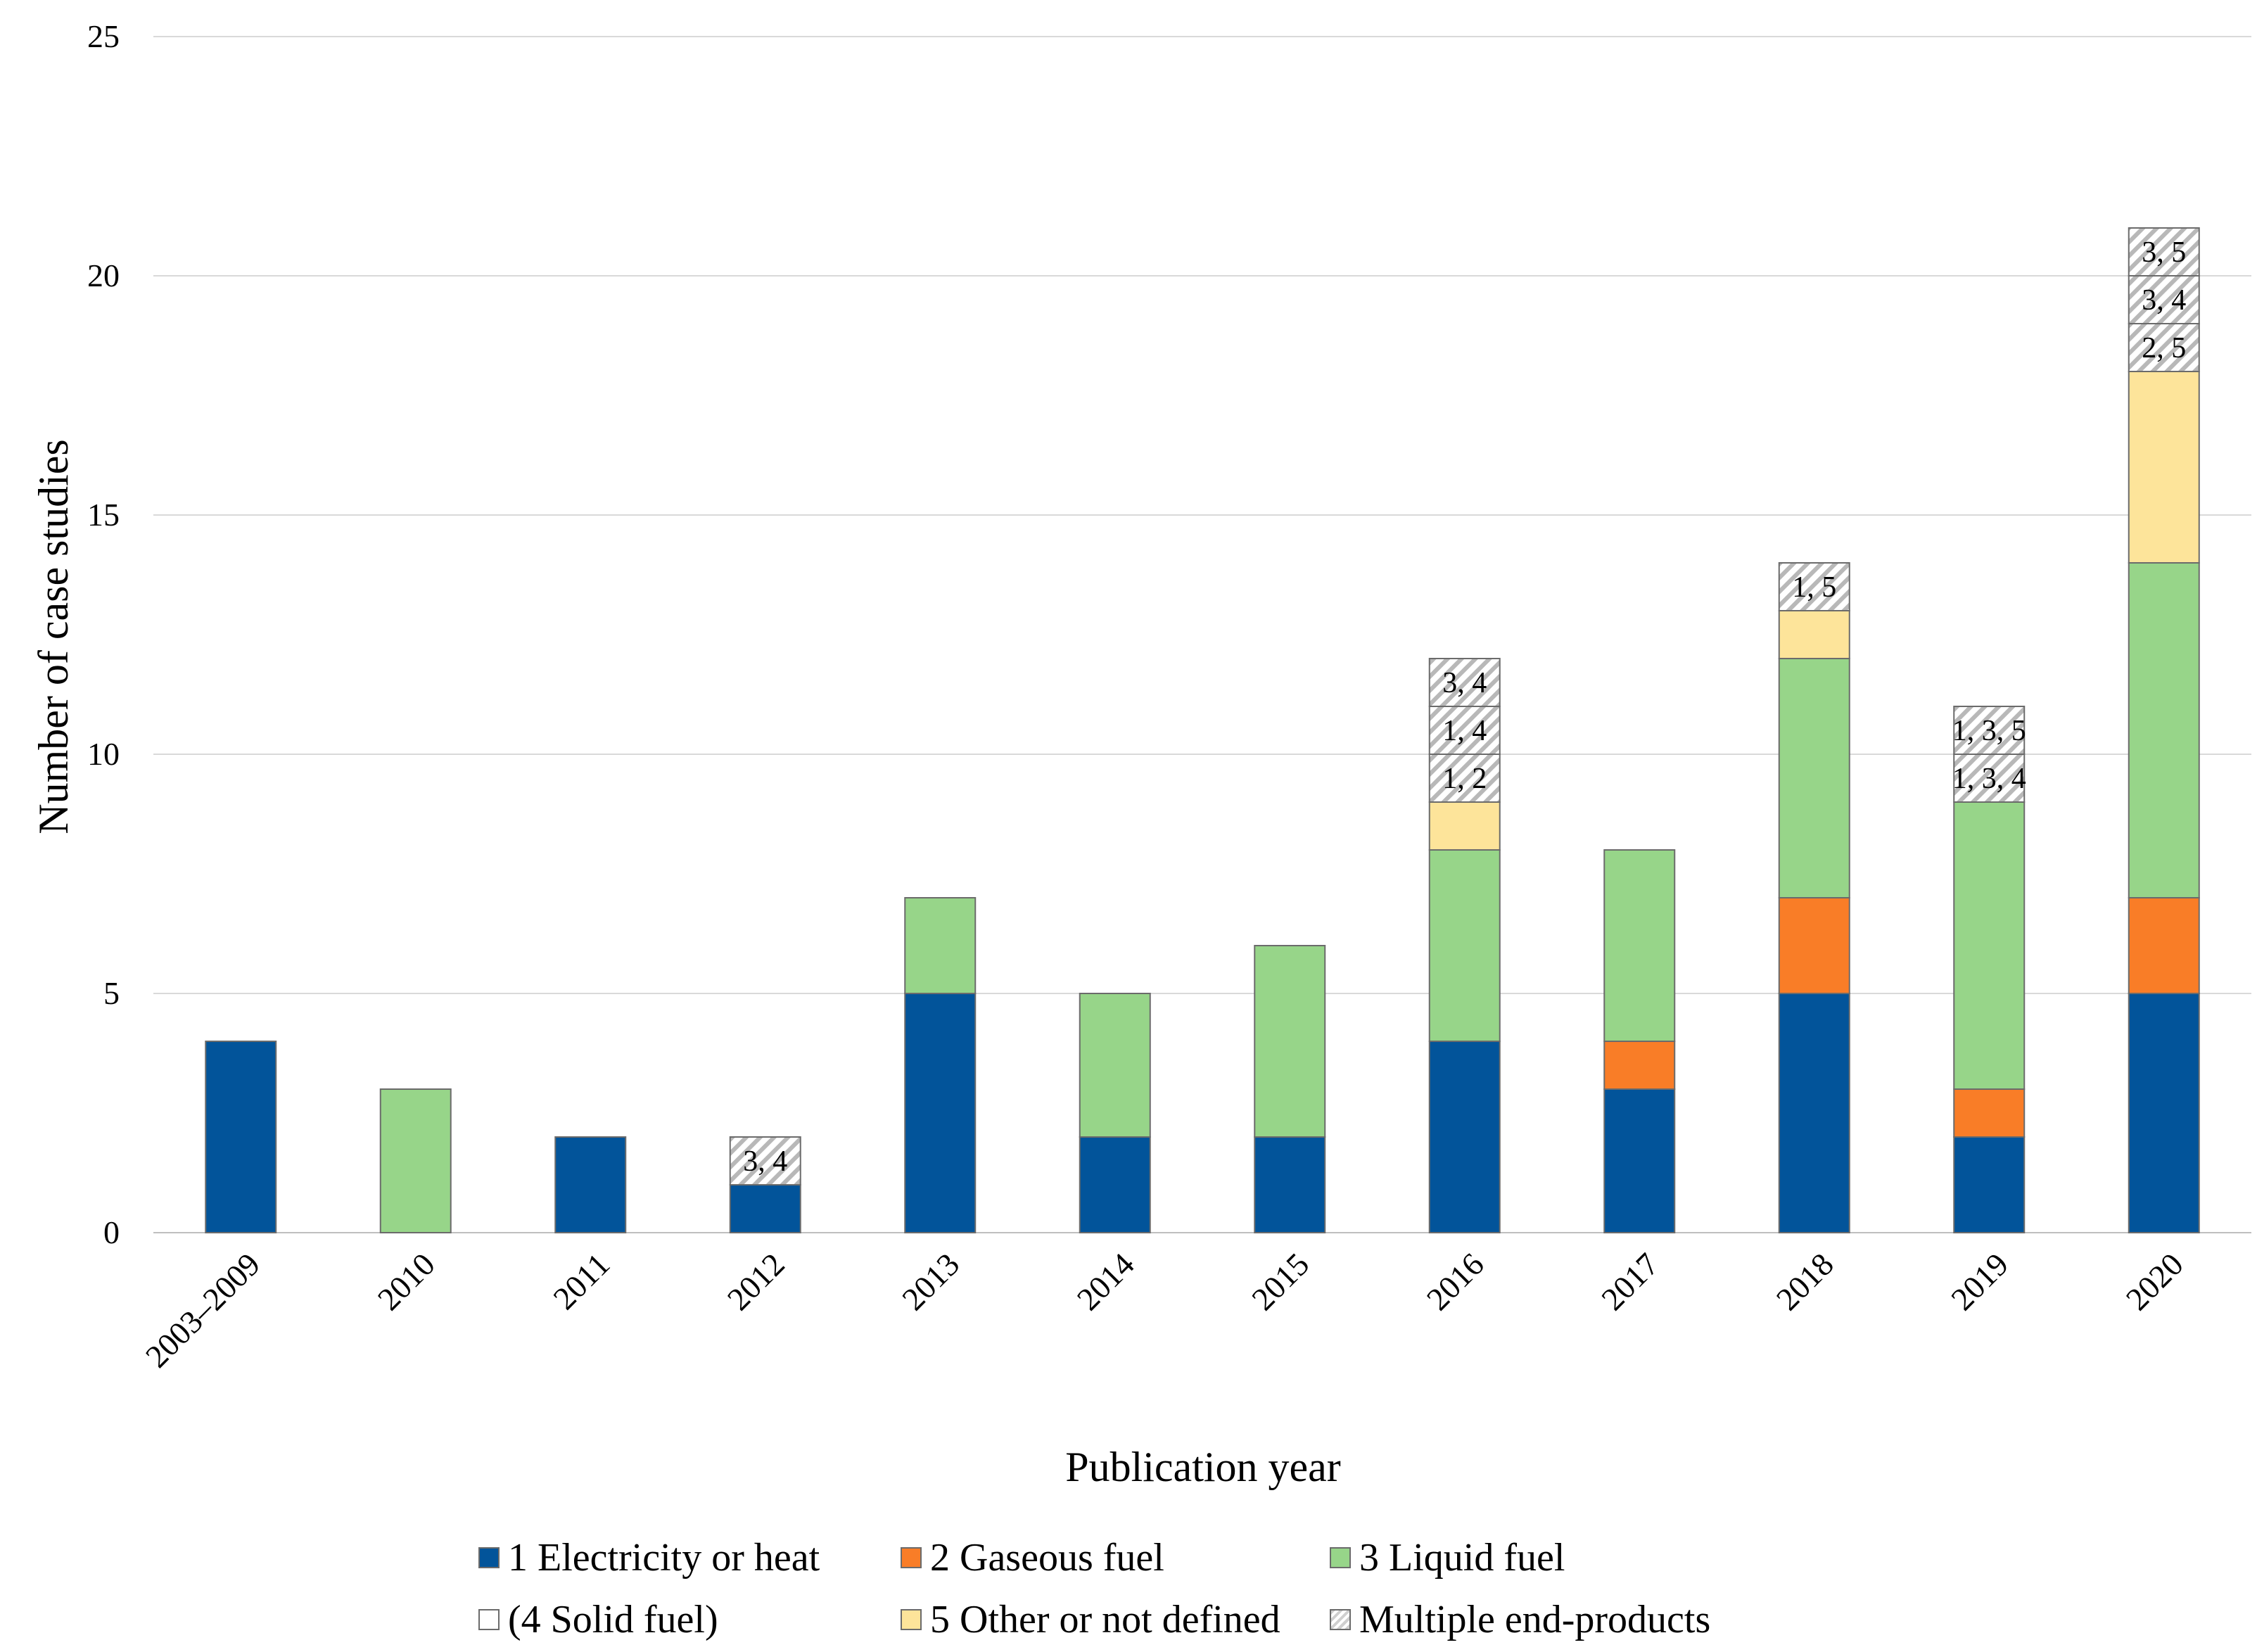 The image size is (2257, 1652). What do you see at coordinates (111, 993) in the screenshot?
I see `y-tick-label: 5` at bounding box center [111, 993].